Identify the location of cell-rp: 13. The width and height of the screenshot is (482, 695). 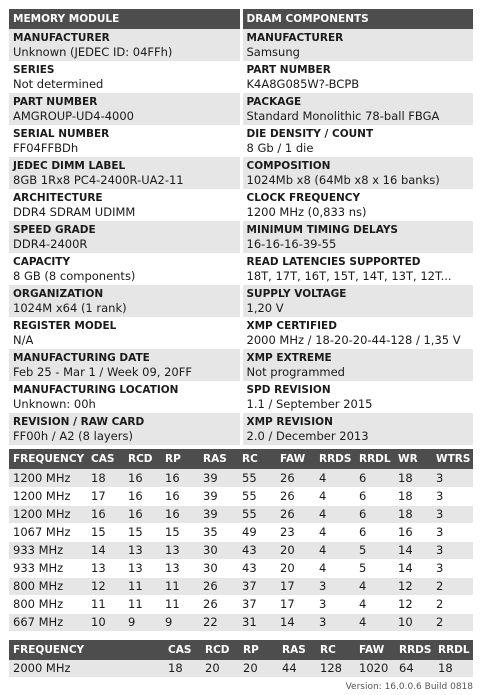
(180, 550).